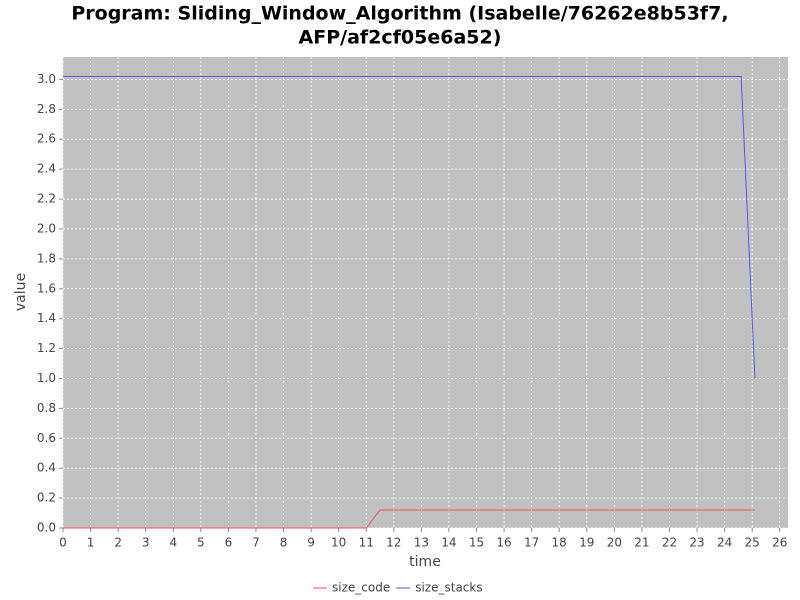  I want to click on y-tick-label: 2.2, so click(46, 199).